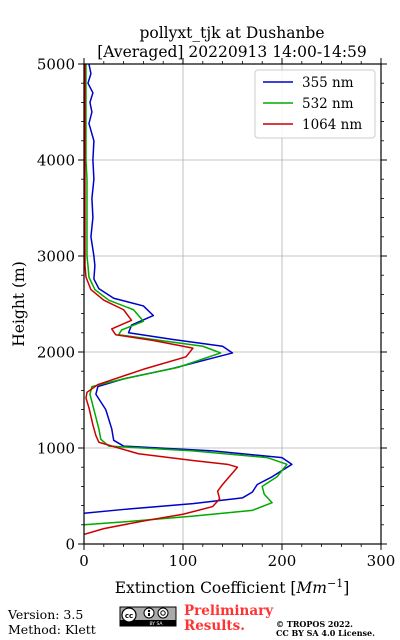  What do you see at coordinates (282, 561) in the screenshot?
I see `x-tick-label: 200` at bounding box center [282, 561].